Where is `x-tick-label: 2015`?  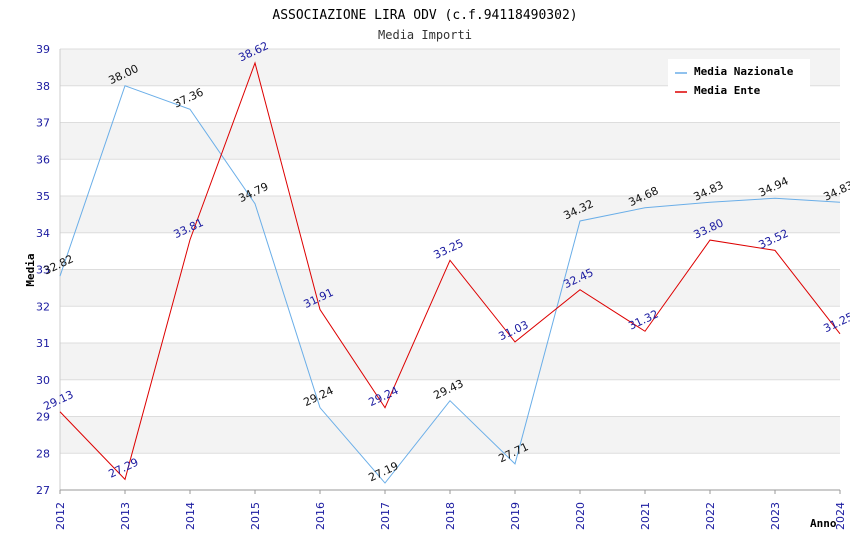
x-tick-label: 2015 is located at coordinates (255, 516).